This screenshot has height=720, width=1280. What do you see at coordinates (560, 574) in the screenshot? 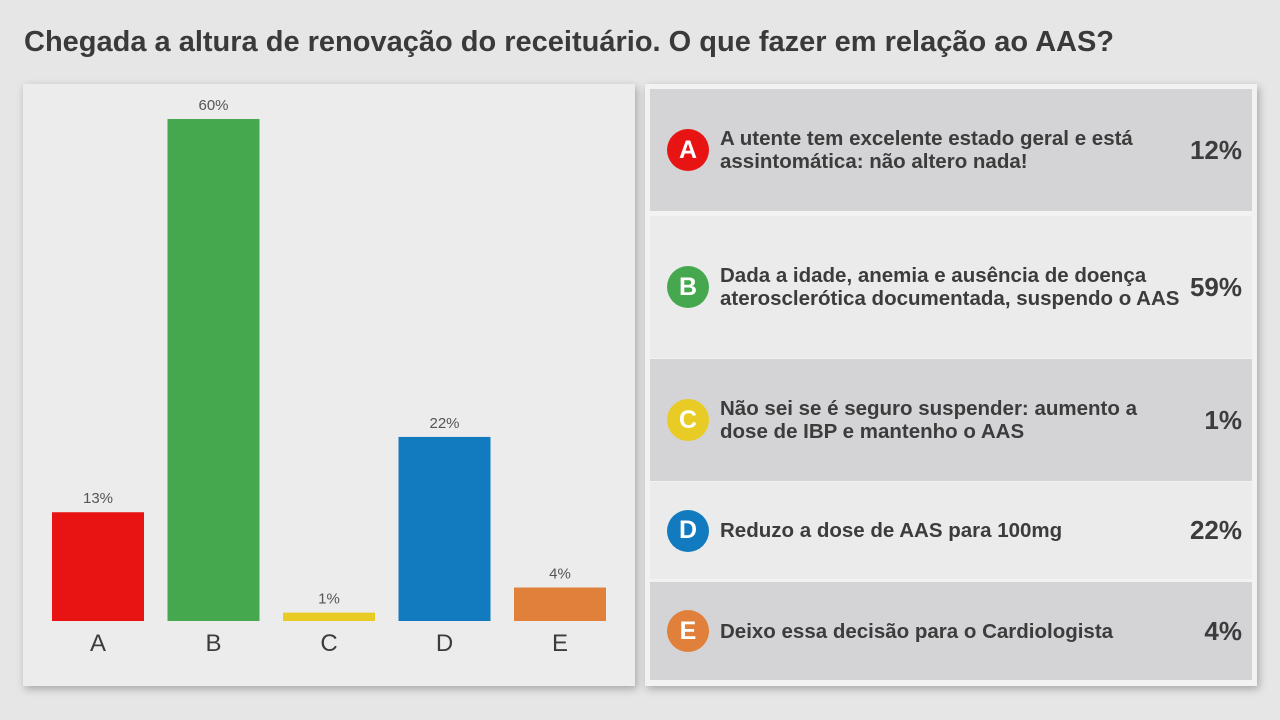
I see `bar-e-value-label: 4%` at bounding box center [560, 574].